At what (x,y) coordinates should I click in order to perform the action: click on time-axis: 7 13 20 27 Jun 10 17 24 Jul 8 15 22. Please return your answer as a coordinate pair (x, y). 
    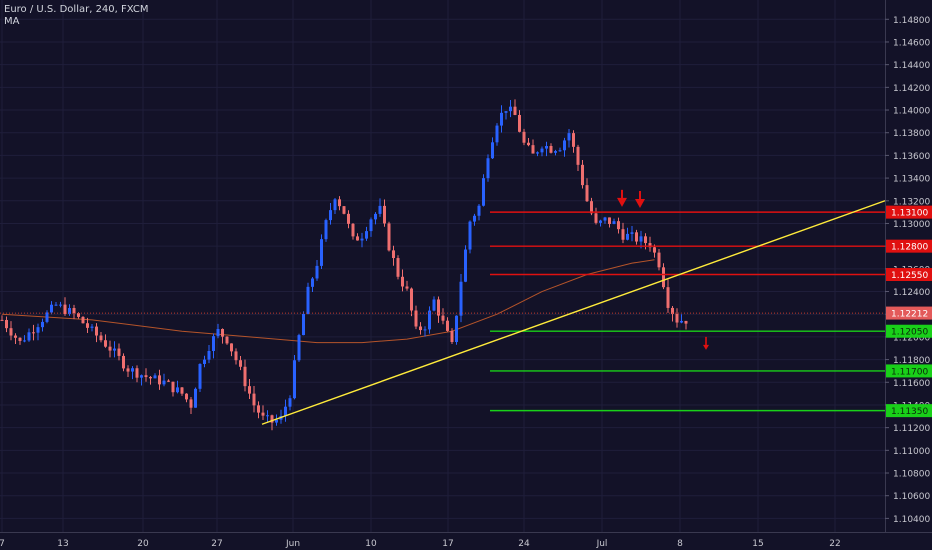
    Looking at the image, I should click on (420, 544).